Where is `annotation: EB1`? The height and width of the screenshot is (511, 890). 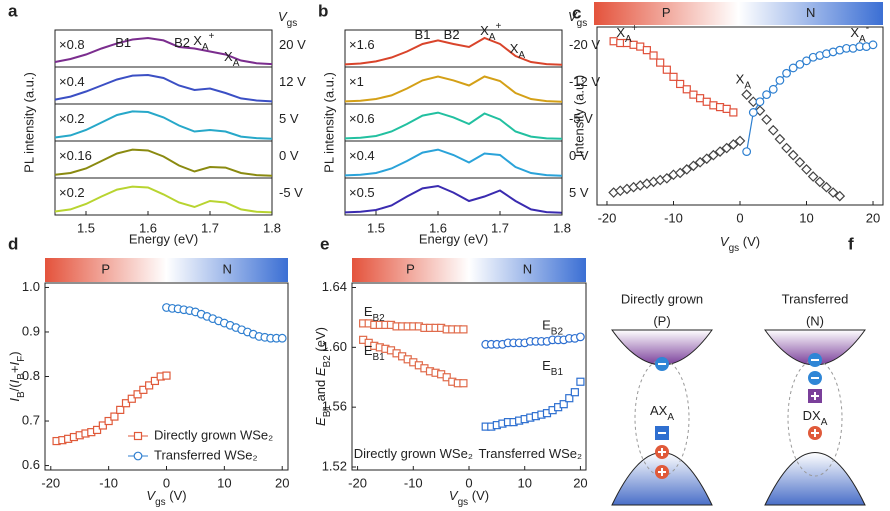 annotation: EB1 is located at coordinates (552, 368).